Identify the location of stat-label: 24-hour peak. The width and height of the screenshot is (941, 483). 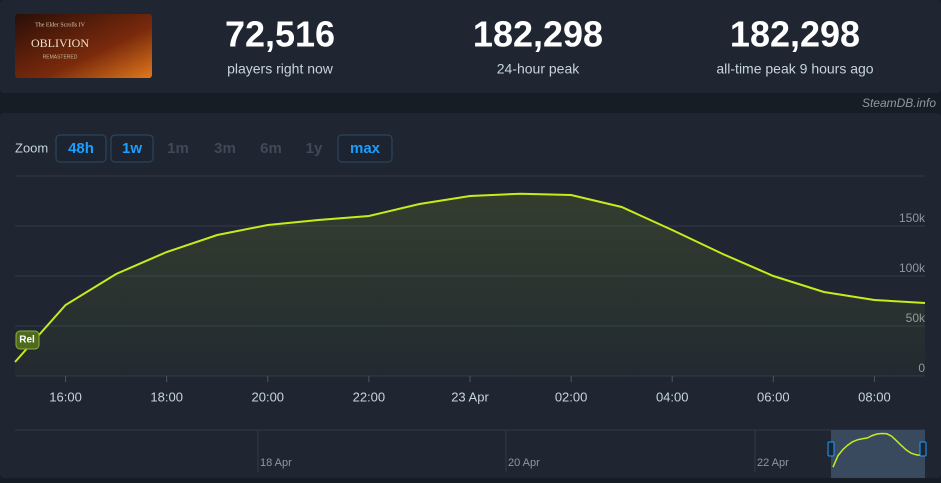
(539, 69).